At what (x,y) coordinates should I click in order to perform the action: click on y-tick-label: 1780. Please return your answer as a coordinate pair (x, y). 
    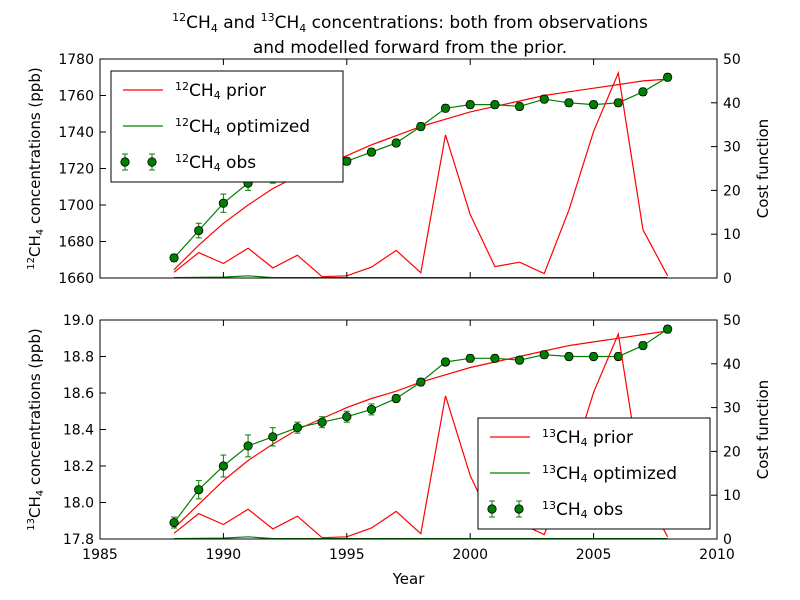
    Looking at the image, I should click on (76, 60).